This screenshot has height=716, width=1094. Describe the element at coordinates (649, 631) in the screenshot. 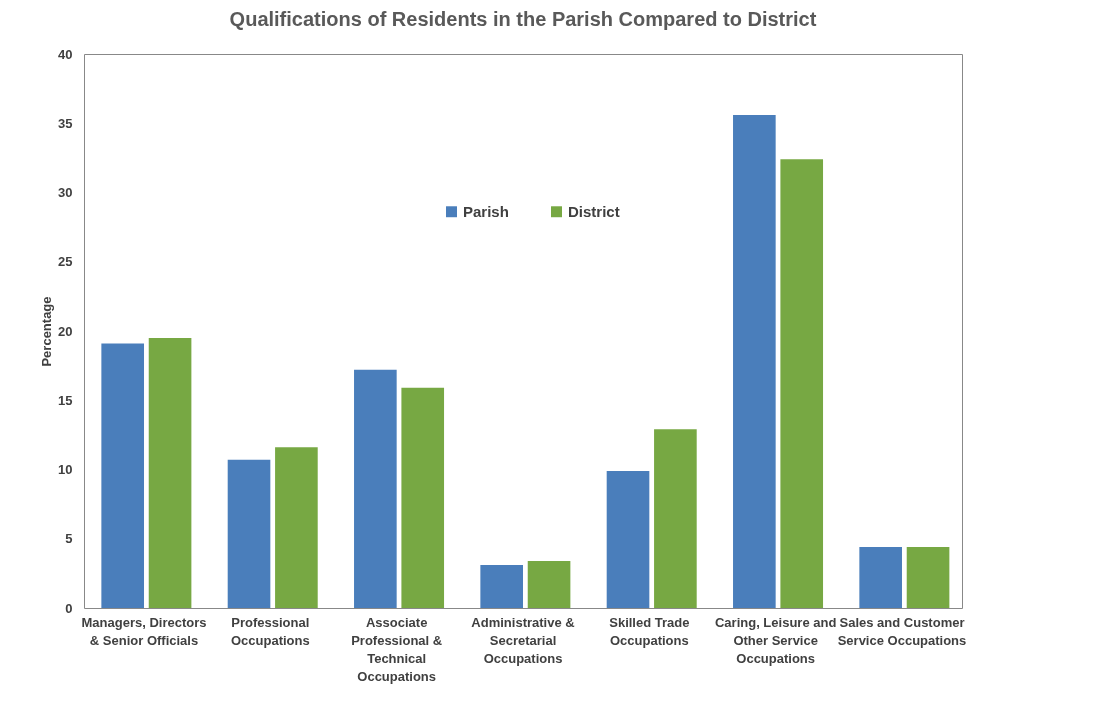

I see `x-tick-label: Skilled Trade Occupations` at that location.